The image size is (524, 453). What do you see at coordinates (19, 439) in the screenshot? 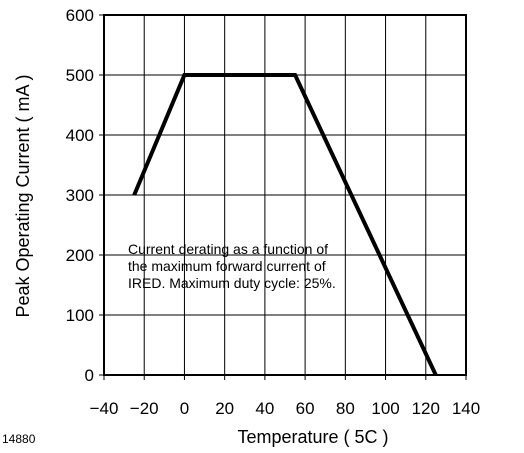
I see `figure-id: 14880` at bounding box center [19, 439].